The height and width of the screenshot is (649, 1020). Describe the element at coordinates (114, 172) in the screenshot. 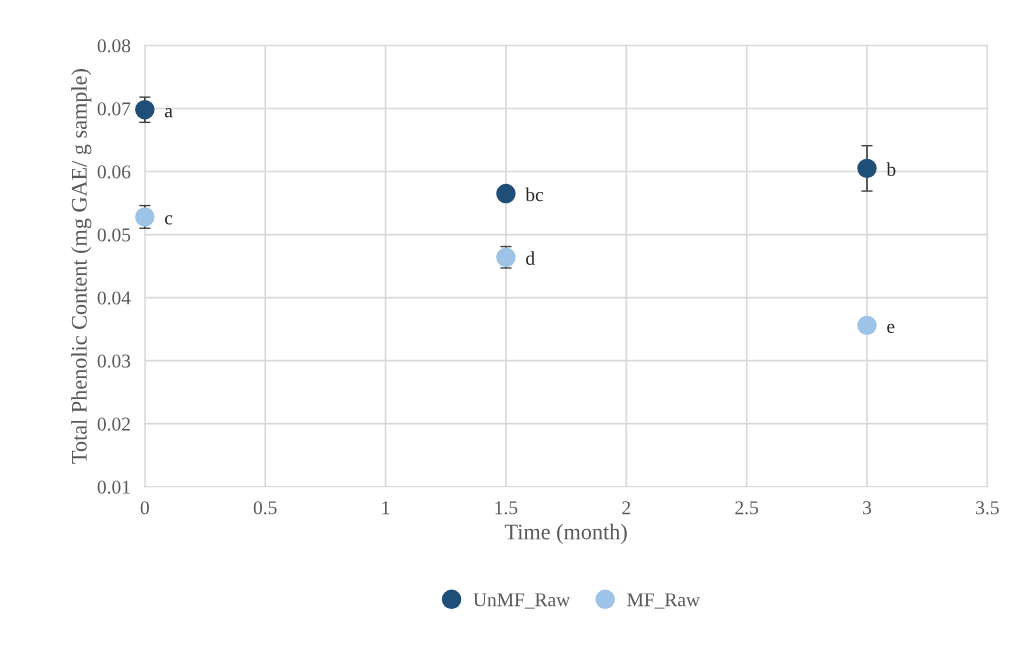

I see `y-tick-label: 0.06` at that location.